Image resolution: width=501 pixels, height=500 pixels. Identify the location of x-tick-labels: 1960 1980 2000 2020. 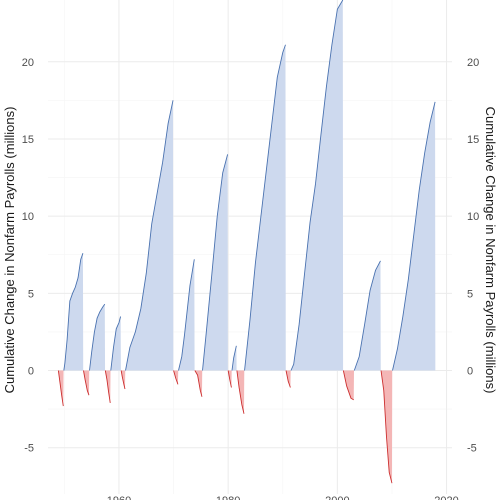
(283, 497).